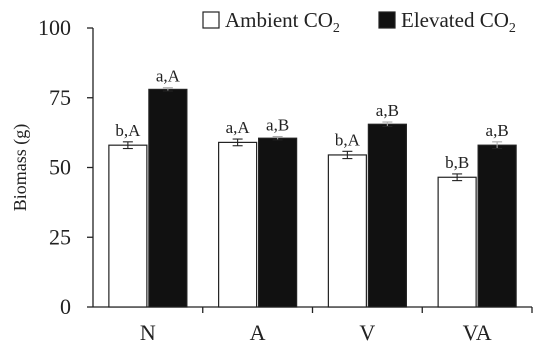 This screenshot has height=344, width=540. I want to click on x-tick-label: VA, so click(477, 332).